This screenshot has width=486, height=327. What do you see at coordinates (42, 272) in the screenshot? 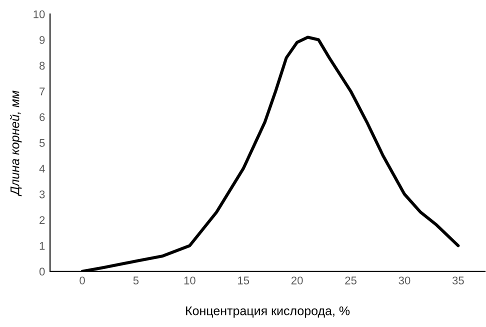
I see `y-tick-label: 0` at bounding box center [42, 272].